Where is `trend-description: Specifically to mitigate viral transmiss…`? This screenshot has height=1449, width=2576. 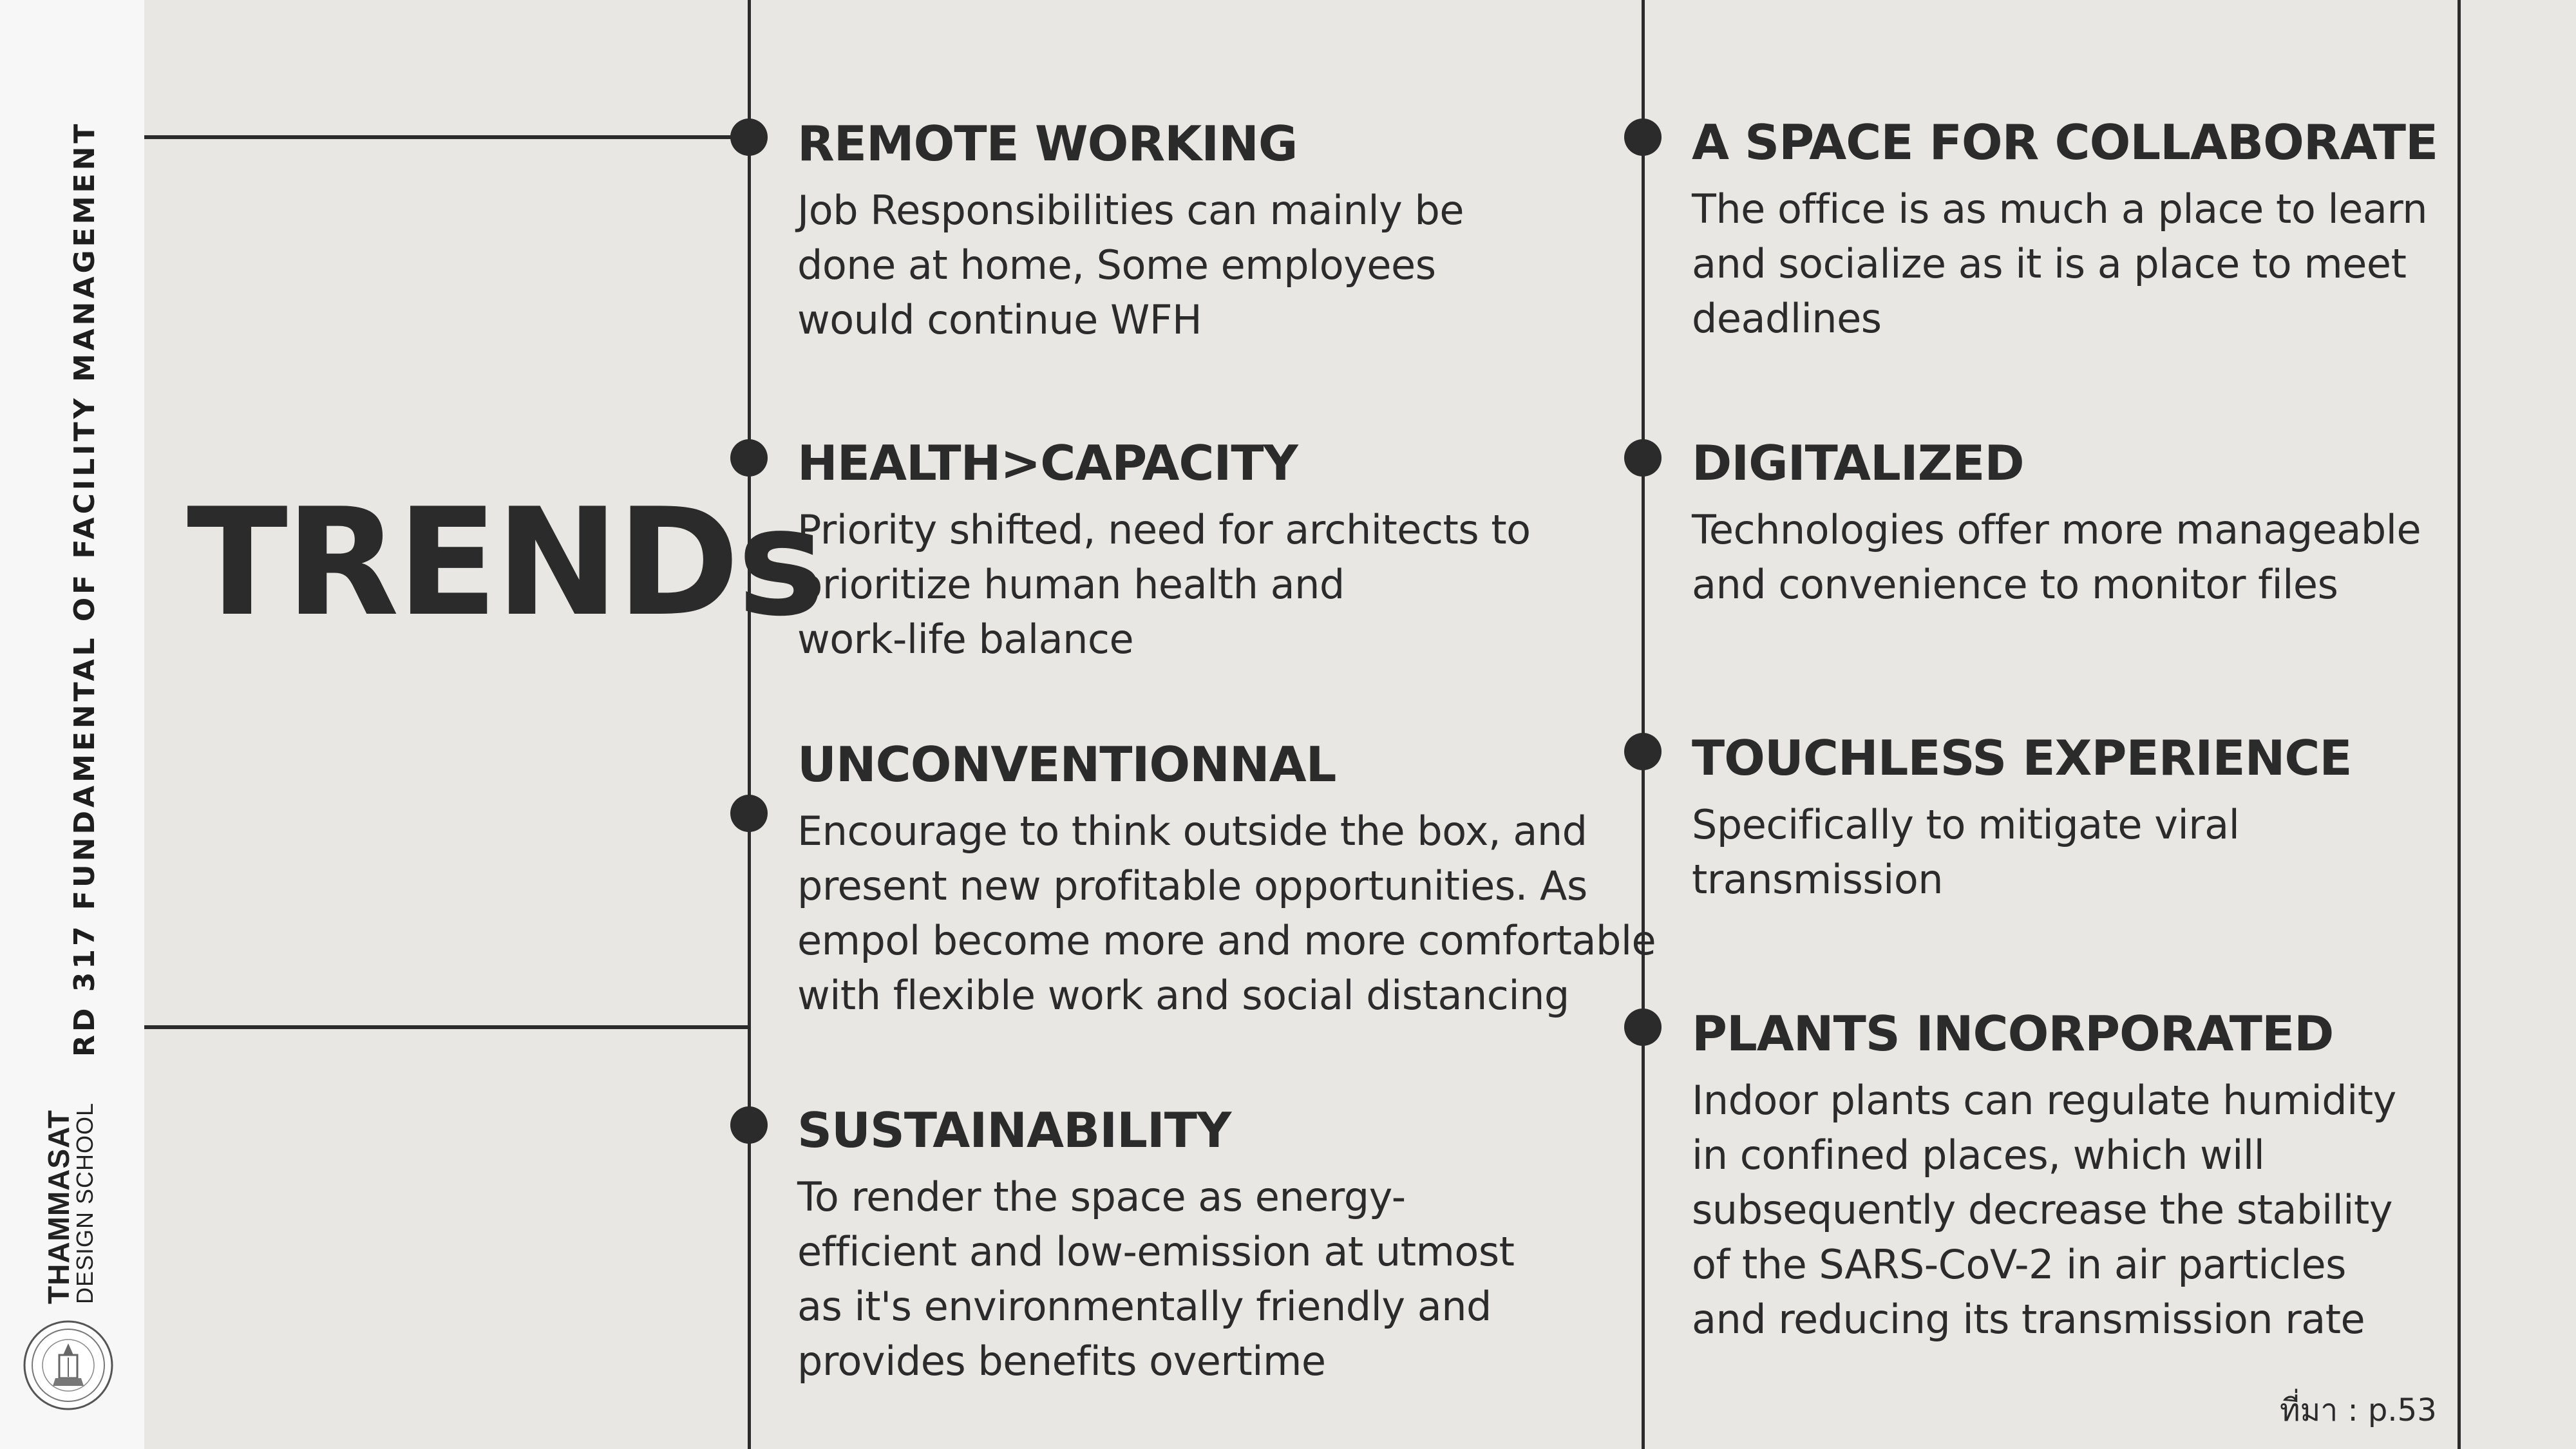 trend-description: Specifically to mitigate viral transmiss… is located at coordinates (1966, 852).